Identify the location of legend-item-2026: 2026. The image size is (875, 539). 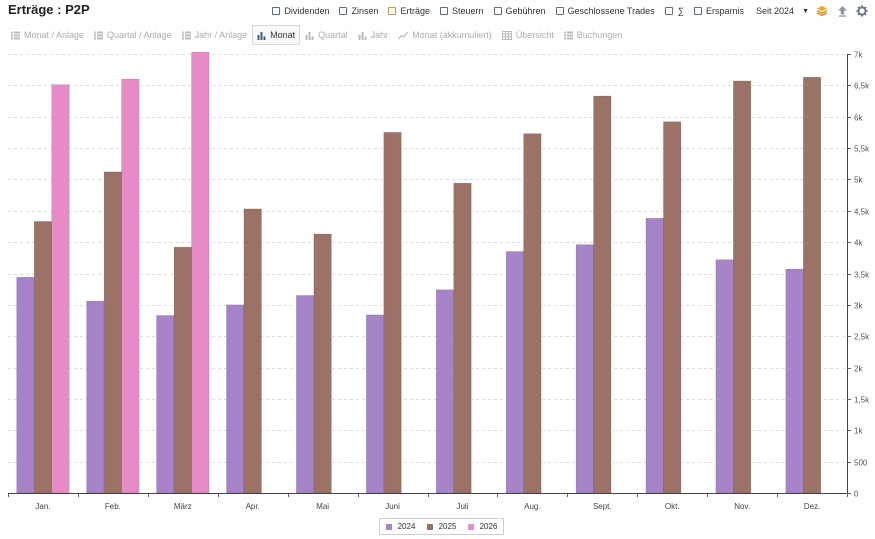
(482, 526).